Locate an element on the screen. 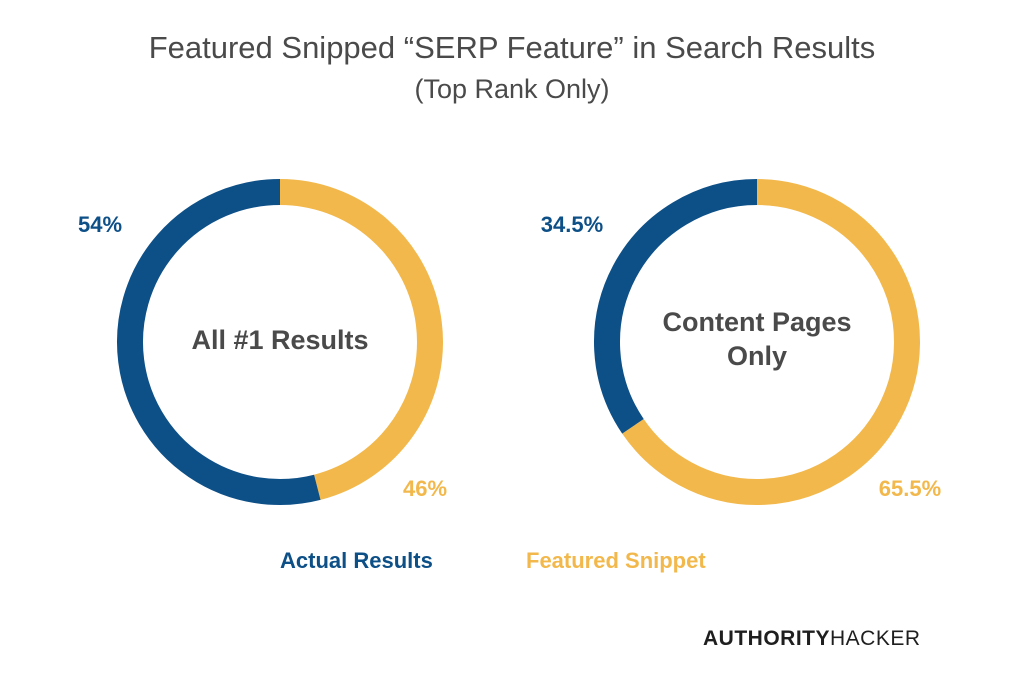 This screenshot has width=1024, height=686. authorityhacker-logo: AUTHORITYHACKER is located at coordinates (812, 639).